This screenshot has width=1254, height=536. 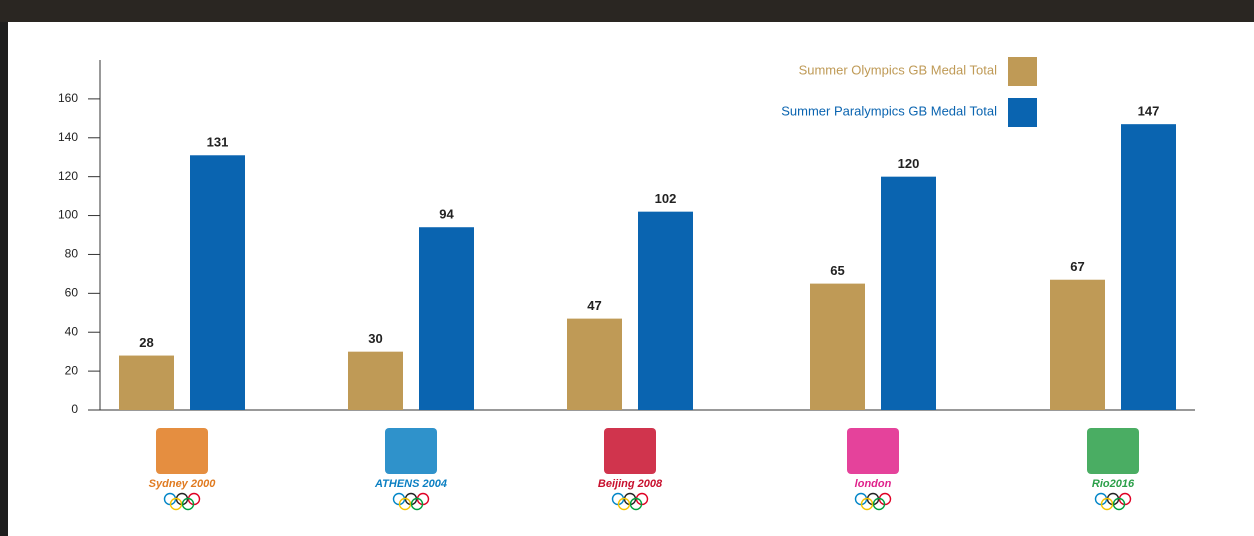 I want to click on category-label: Sydney 2000, so click(x=183, y=484).